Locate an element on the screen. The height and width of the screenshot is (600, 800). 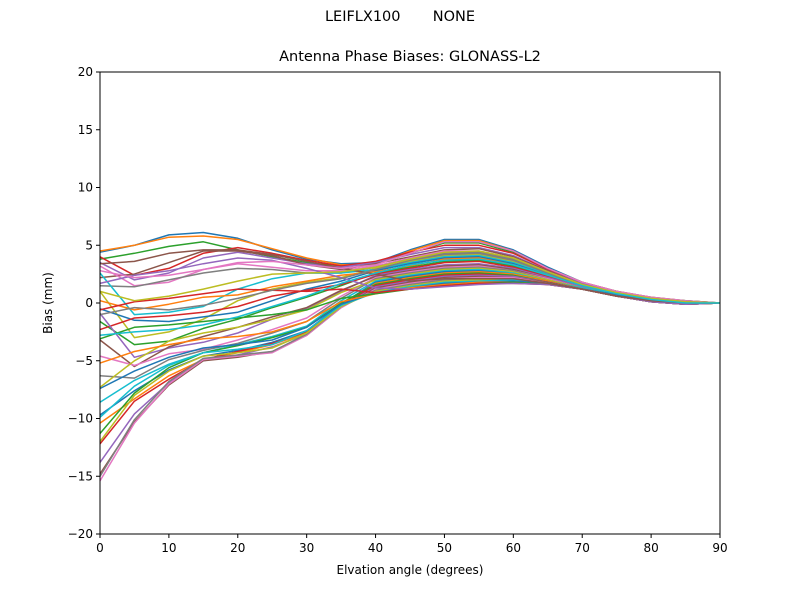
y-tick-label: −20 is located at coordinates (80, 534).